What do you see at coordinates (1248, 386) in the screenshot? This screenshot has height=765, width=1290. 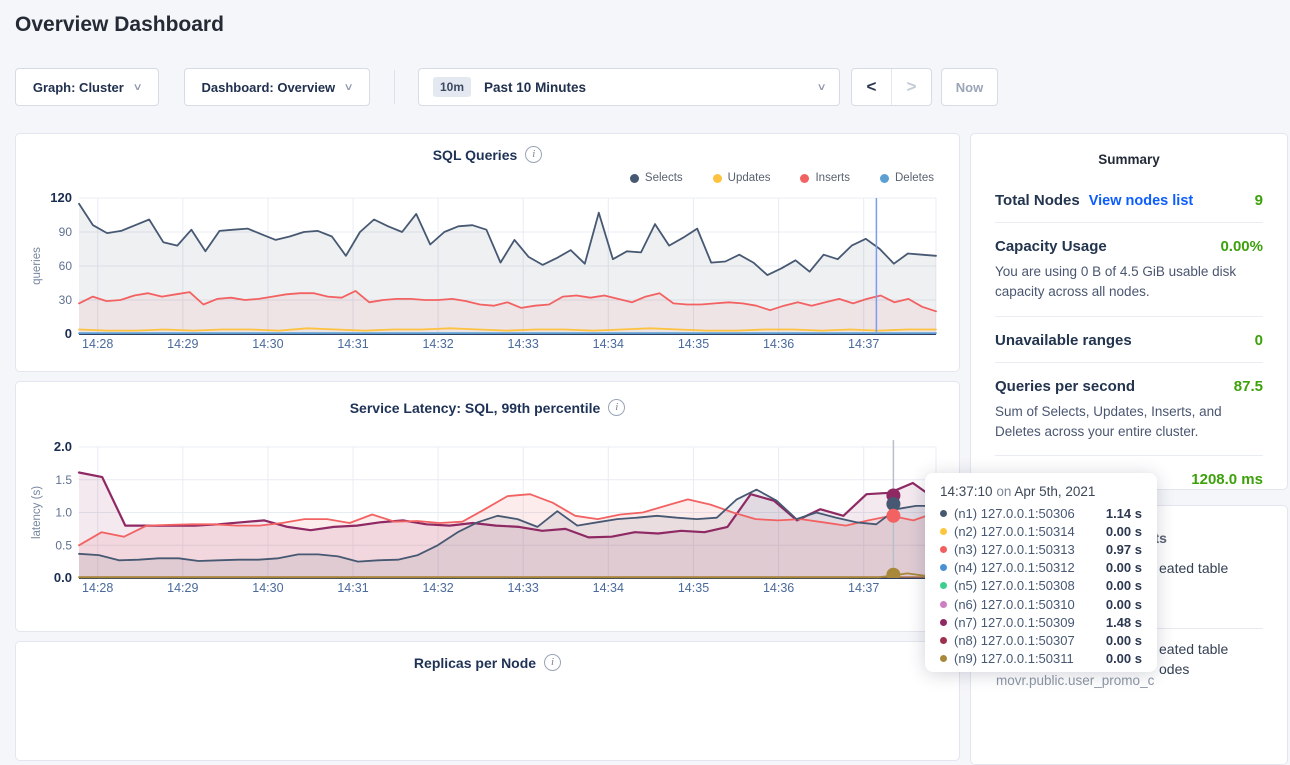 I see `qps-value: 87.5` at bounding box center [1248, 386].